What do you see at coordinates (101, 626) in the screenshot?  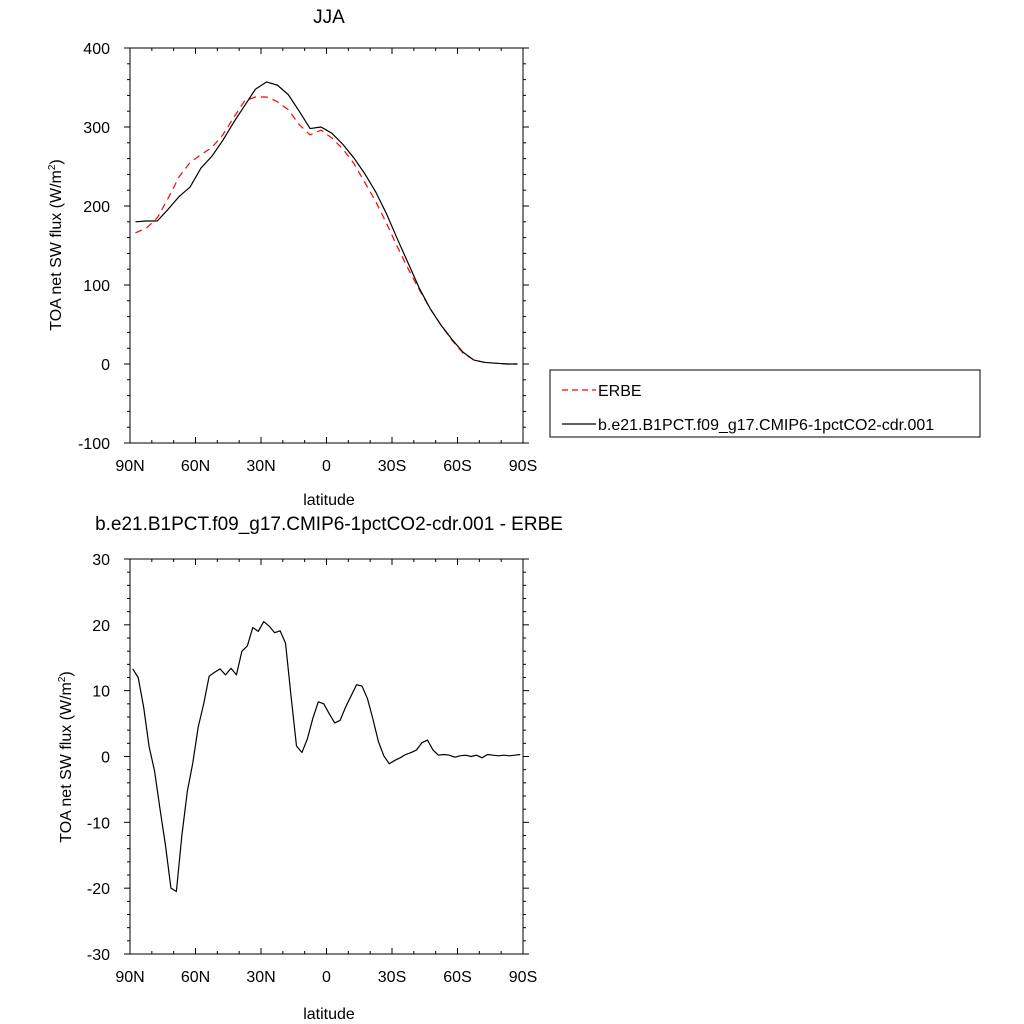 I see `y-tick-label: 20` at bounding box center [101, 626].